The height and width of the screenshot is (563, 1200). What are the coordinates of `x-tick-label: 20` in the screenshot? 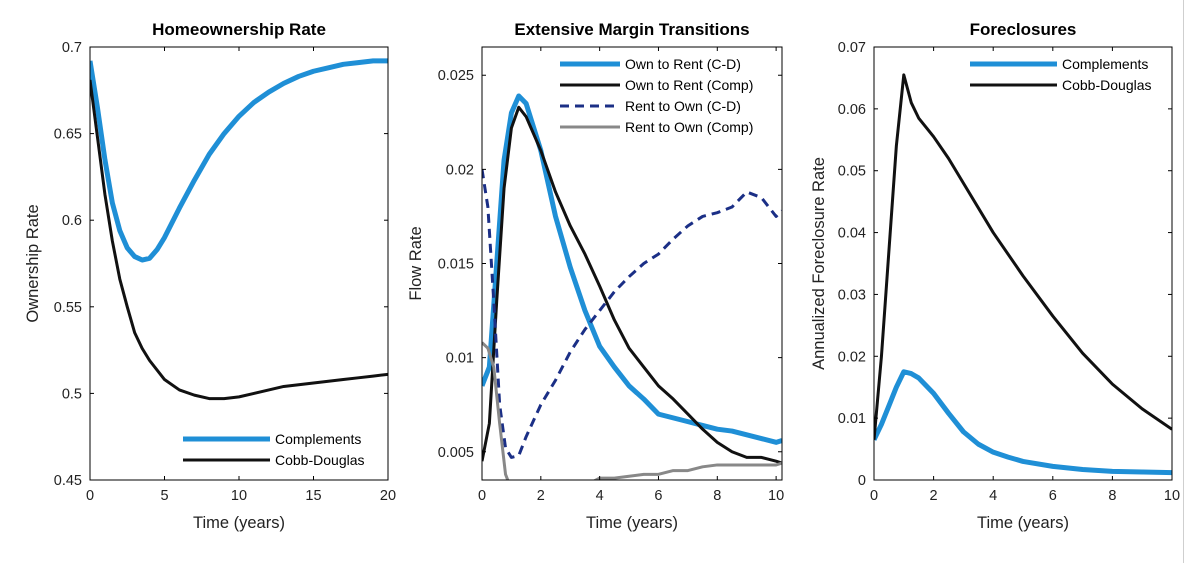 It's located at (388, 496).